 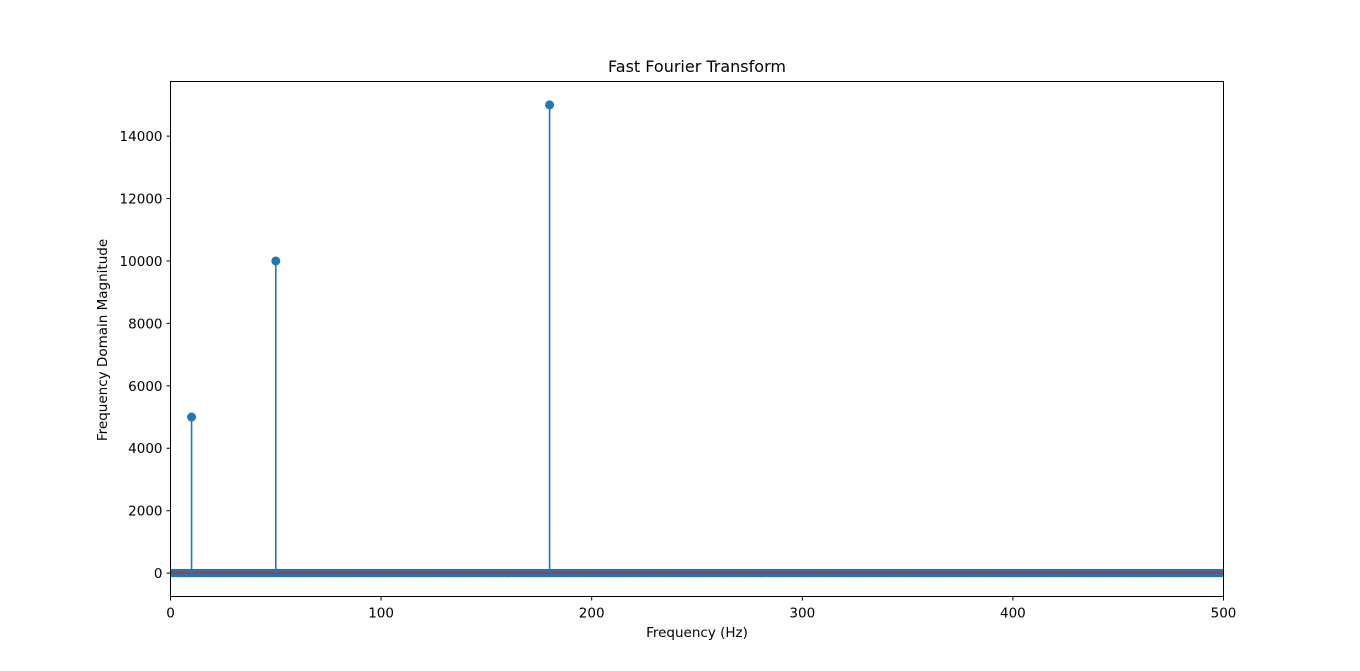 I want to click on y-tick-label: 8000, so click(x=145, y=324).